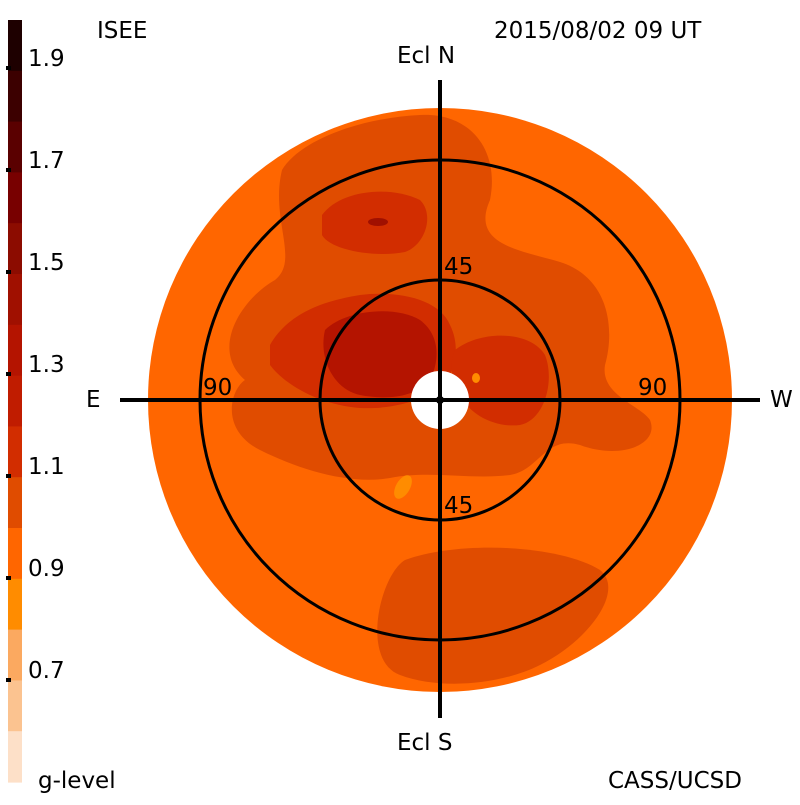 The image size is (800, 805). Describe the element at coordinates (425, 743) in the screenshot. I see `south-label: Ecl S` at that location.